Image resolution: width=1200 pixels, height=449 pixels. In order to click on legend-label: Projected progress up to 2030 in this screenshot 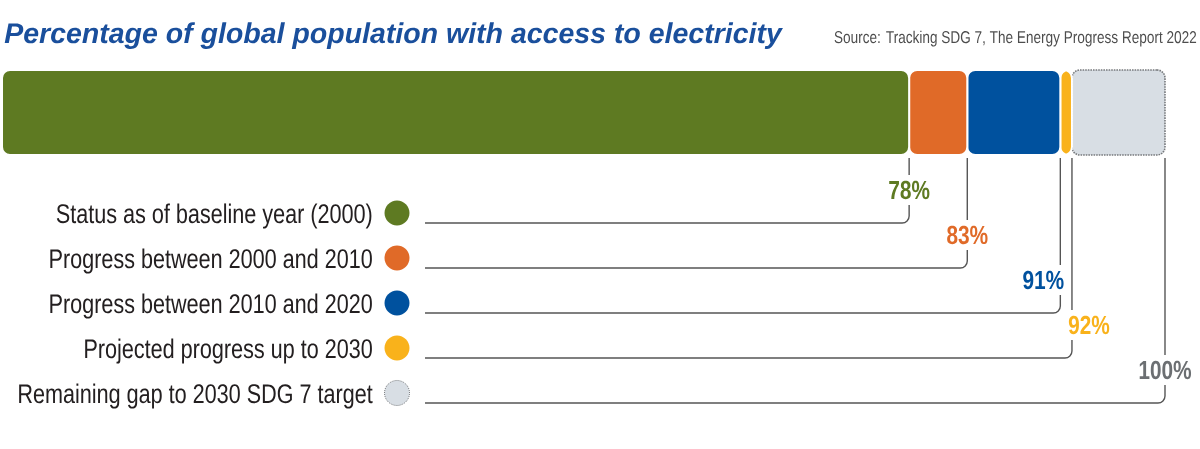, I will do `click(228, 351)`.